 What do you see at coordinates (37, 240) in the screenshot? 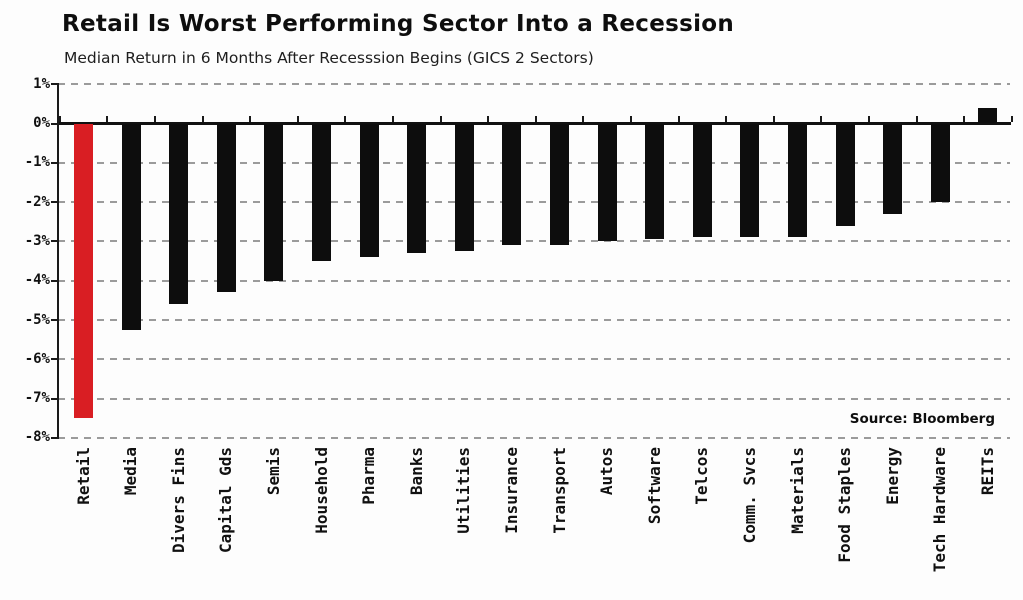
I see `y-tick-label: -3%` at bounding box center [37, 240].